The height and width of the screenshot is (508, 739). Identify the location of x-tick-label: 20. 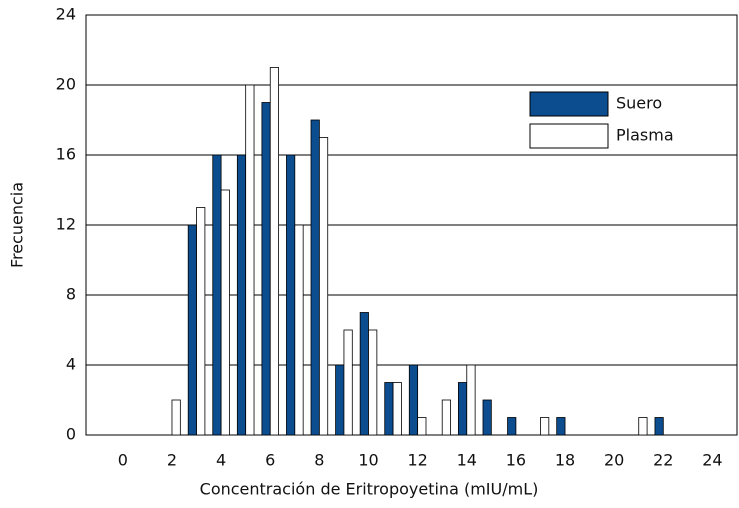
(614, 460).